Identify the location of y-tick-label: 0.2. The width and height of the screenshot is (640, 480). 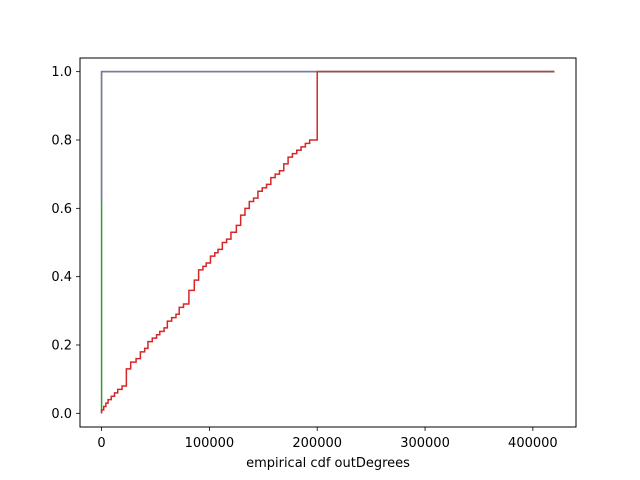
(61, 346).